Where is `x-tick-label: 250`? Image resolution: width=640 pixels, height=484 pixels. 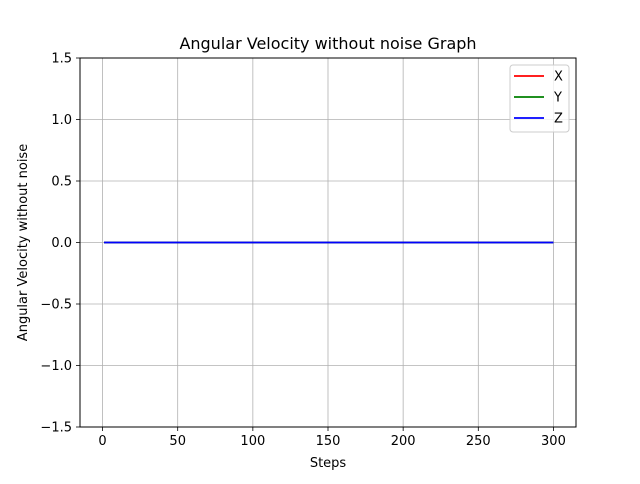 x-tick-label: 250 is located at coordinates (478, 441).